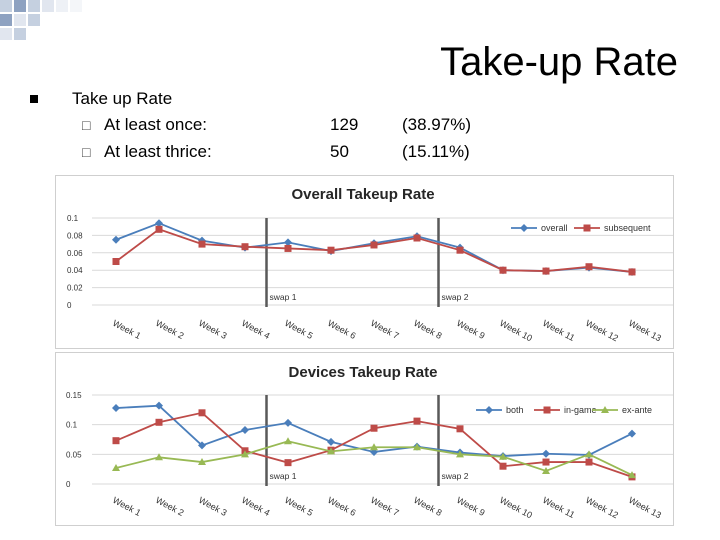 The width and height of the screenshot is (720, 540). What do you see at coordinates (299, 329) in the screenshot?
I see `x-tick-label: Week 5` at bounding box center [299, 329].